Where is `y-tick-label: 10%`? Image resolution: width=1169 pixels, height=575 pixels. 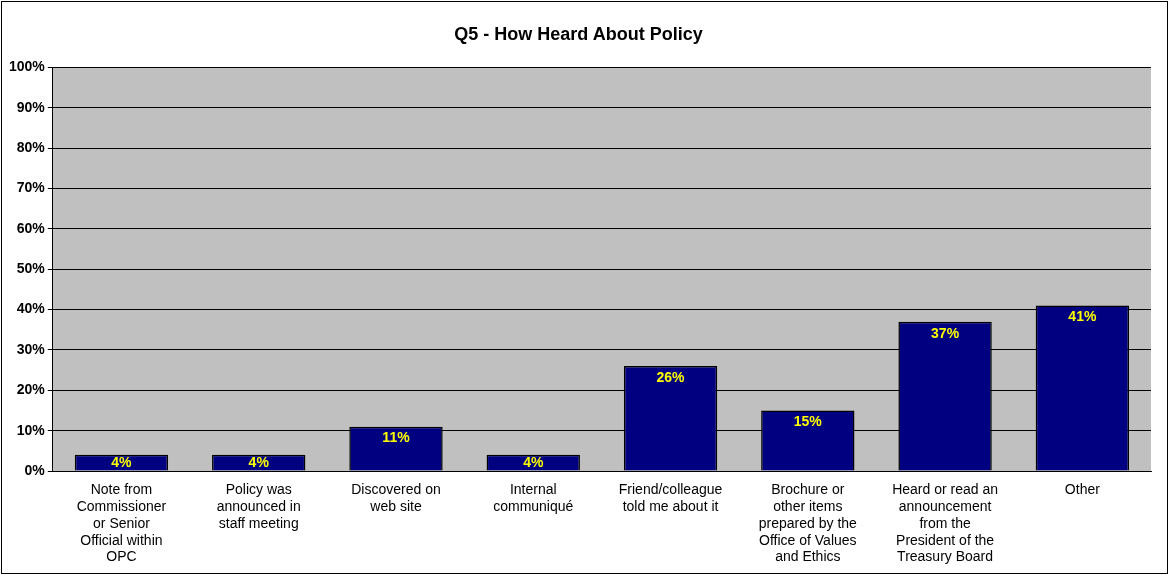 y-tick-label: 10% is located at coordinates (31, 429).